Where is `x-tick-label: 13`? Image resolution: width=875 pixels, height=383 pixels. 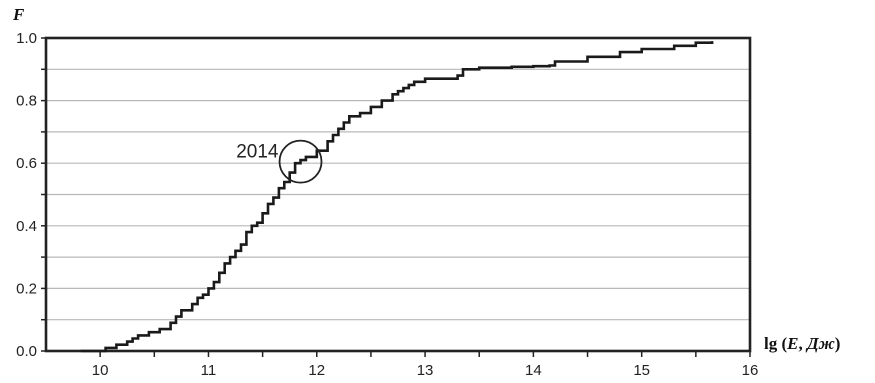
x-tick-label: 13 is located at coordinates (425, 370).